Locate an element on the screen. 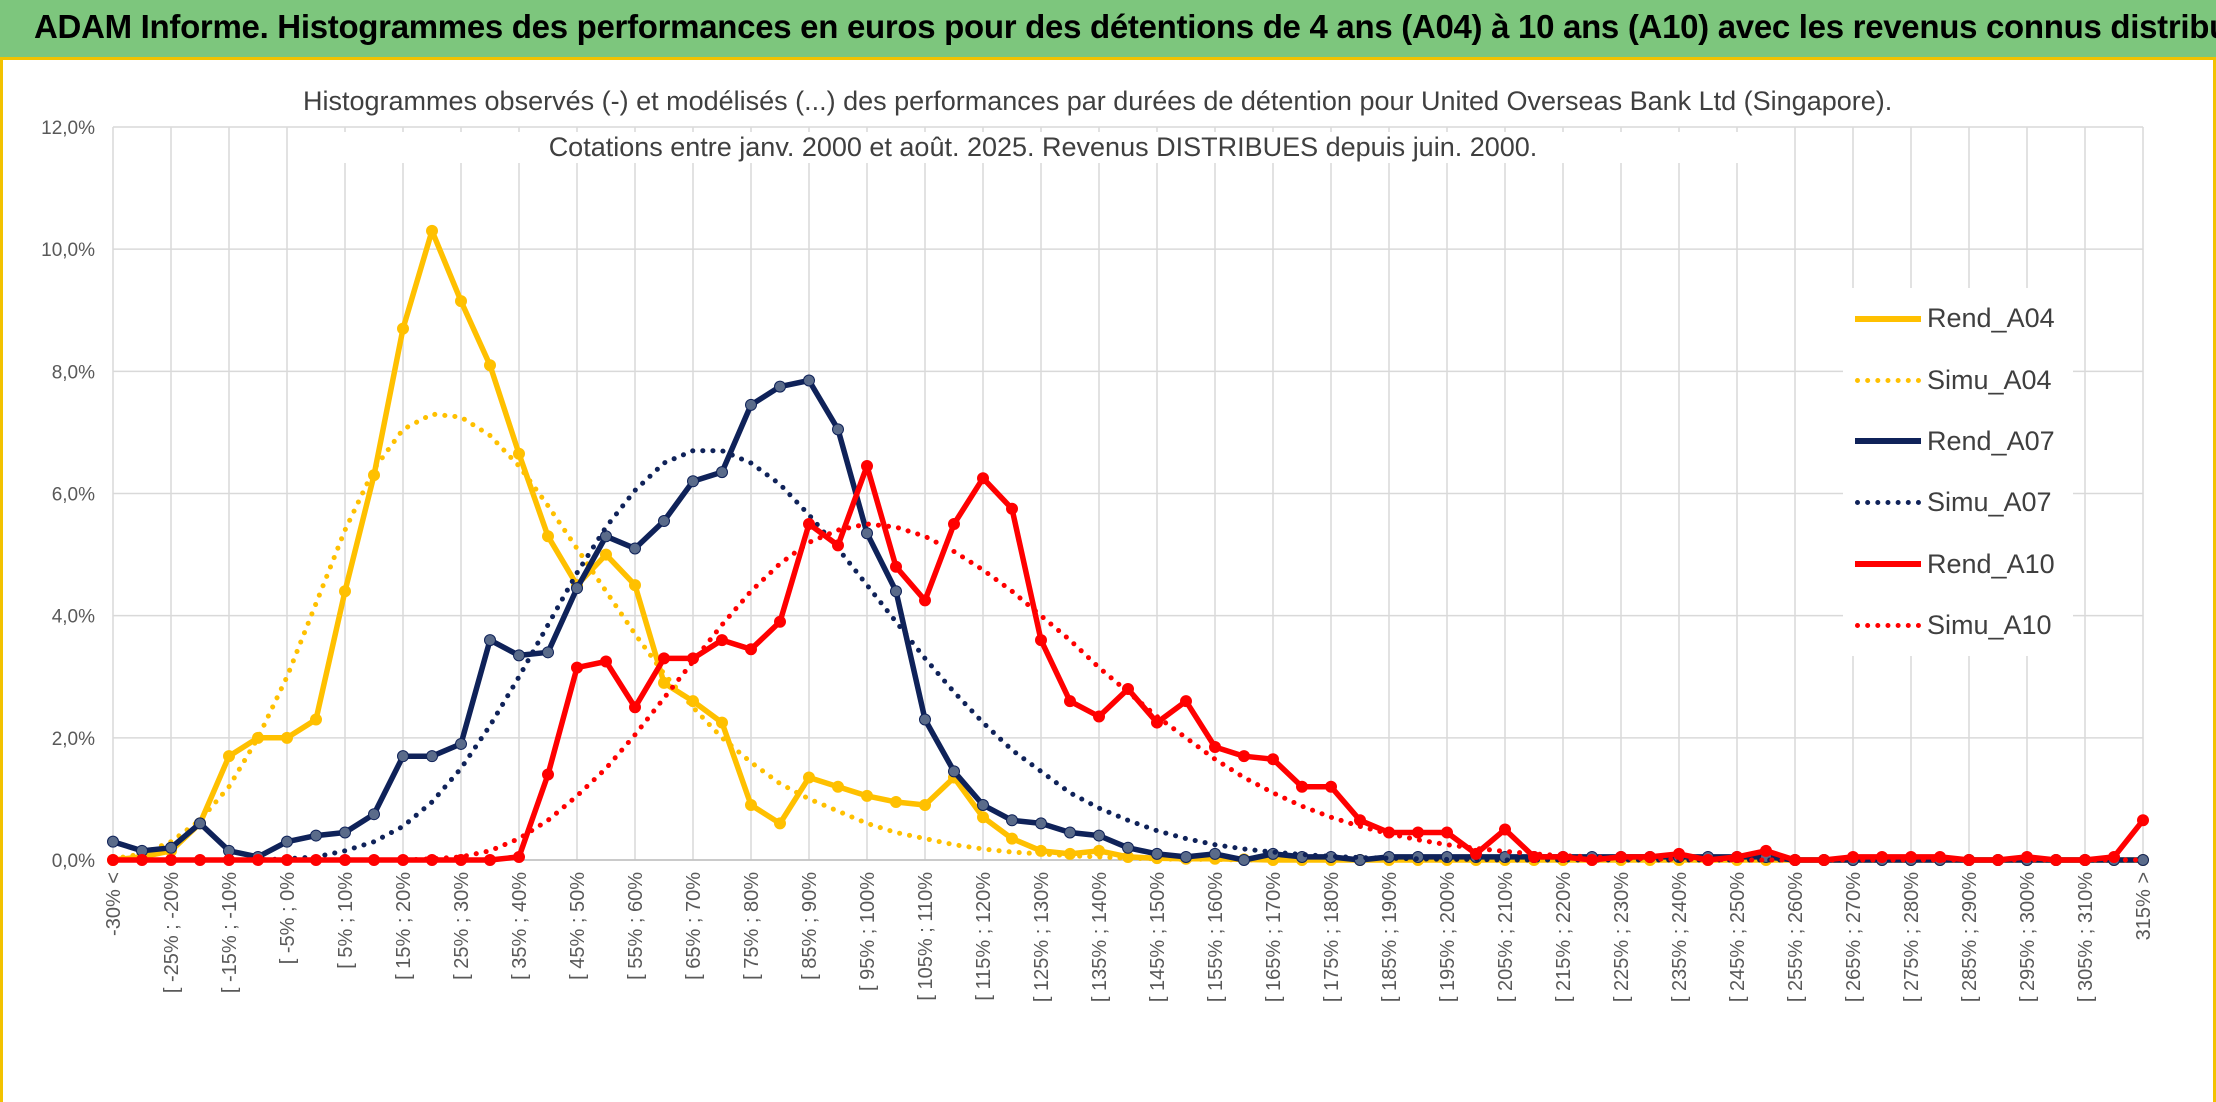  x-tick-label: [ 265% ; 270% is located at coordinates (1854, 937).